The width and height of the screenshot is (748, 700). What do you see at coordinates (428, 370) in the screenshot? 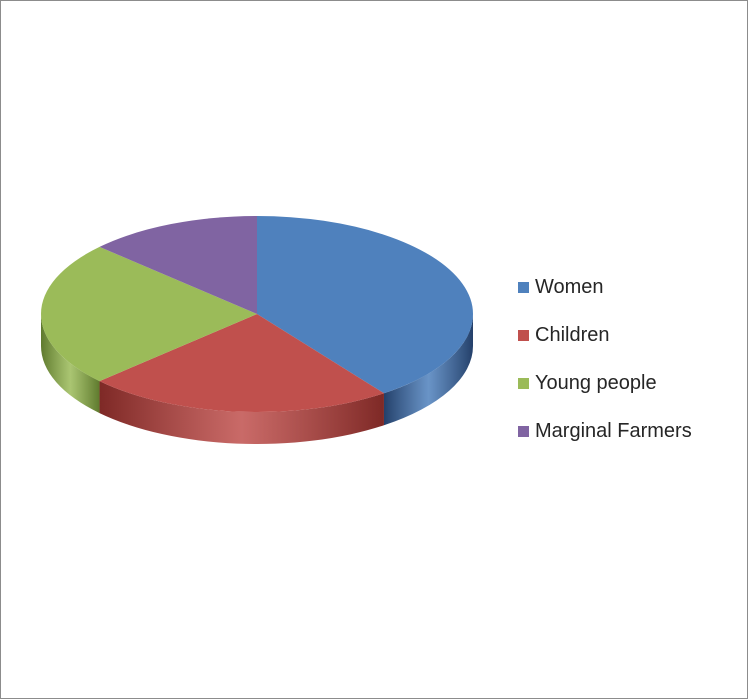
I see `pie-side-women` at bounding box center [428, 370].